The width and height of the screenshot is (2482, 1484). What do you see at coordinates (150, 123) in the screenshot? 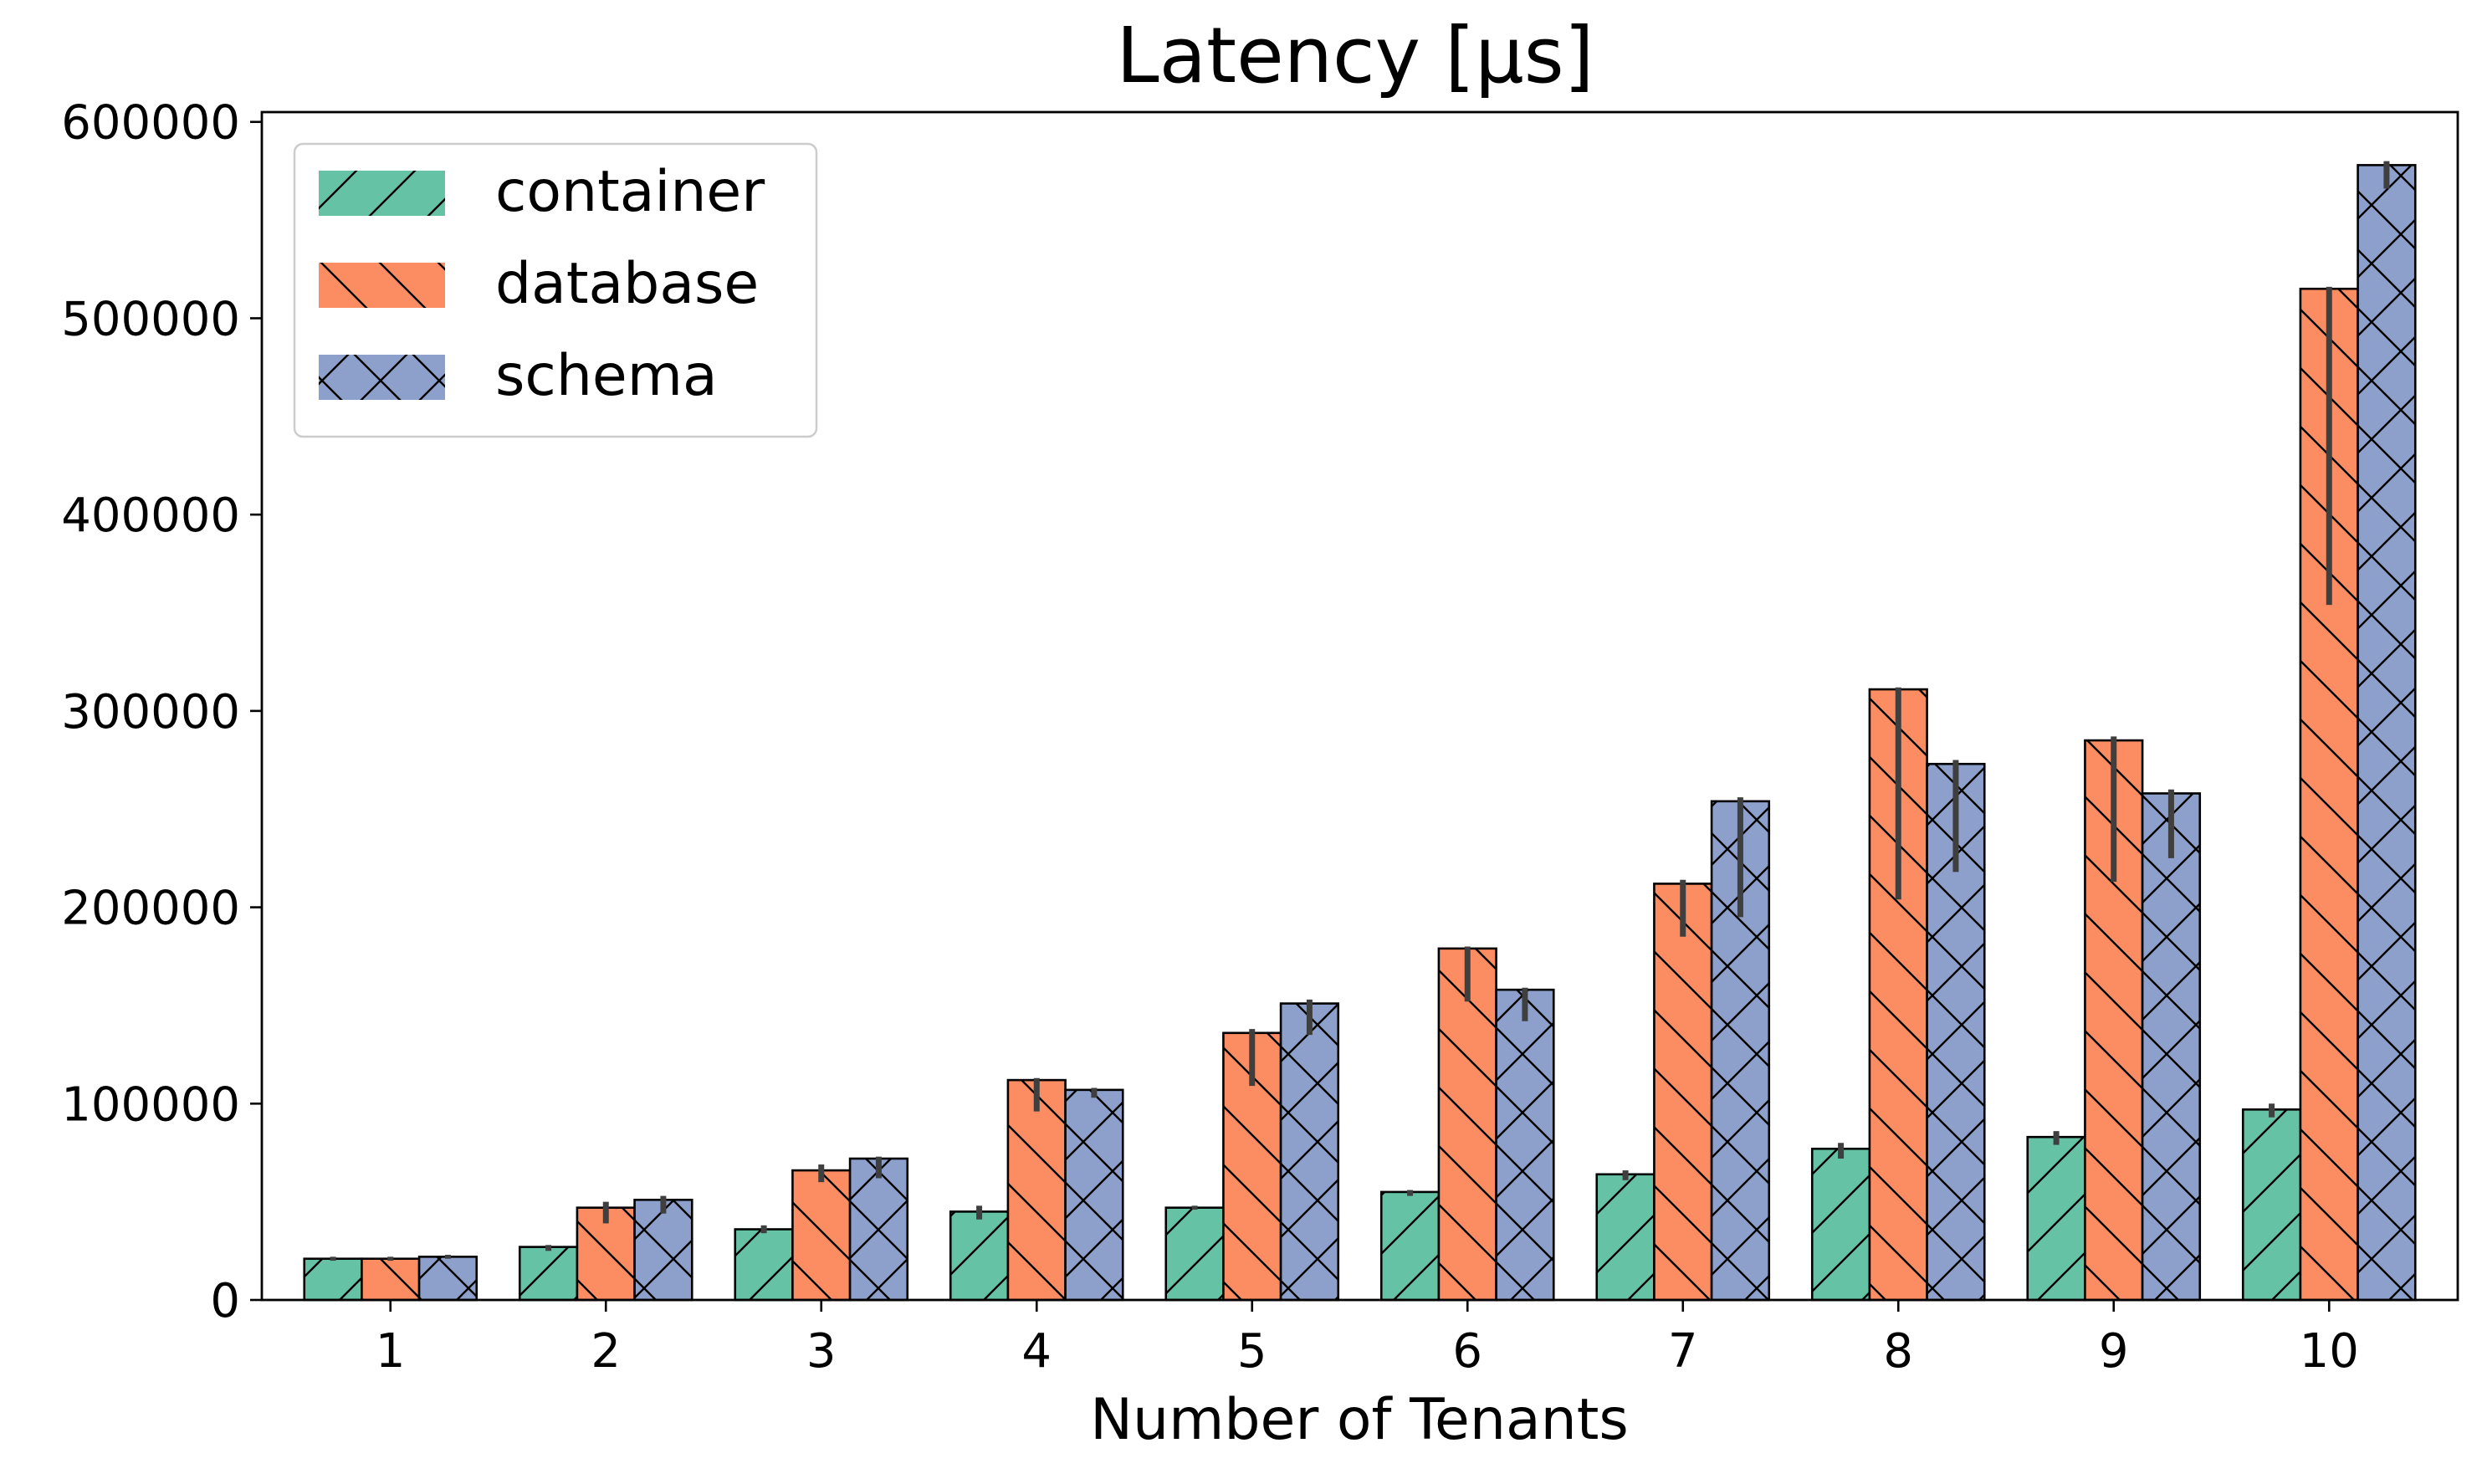
I see `y-tick-label: 600000` at bounding box center [150, 123].